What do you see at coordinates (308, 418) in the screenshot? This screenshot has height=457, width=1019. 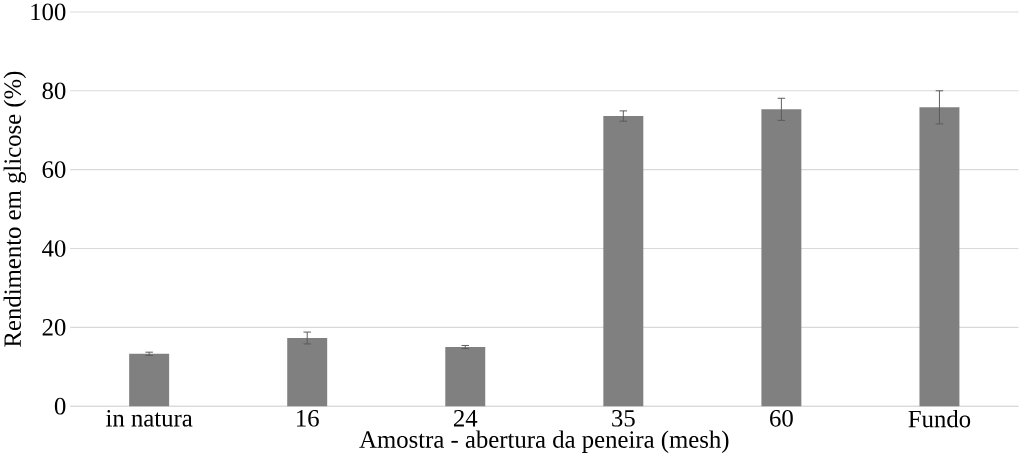 I see `x-tick-label: 16` at bounding box center [308, 418].